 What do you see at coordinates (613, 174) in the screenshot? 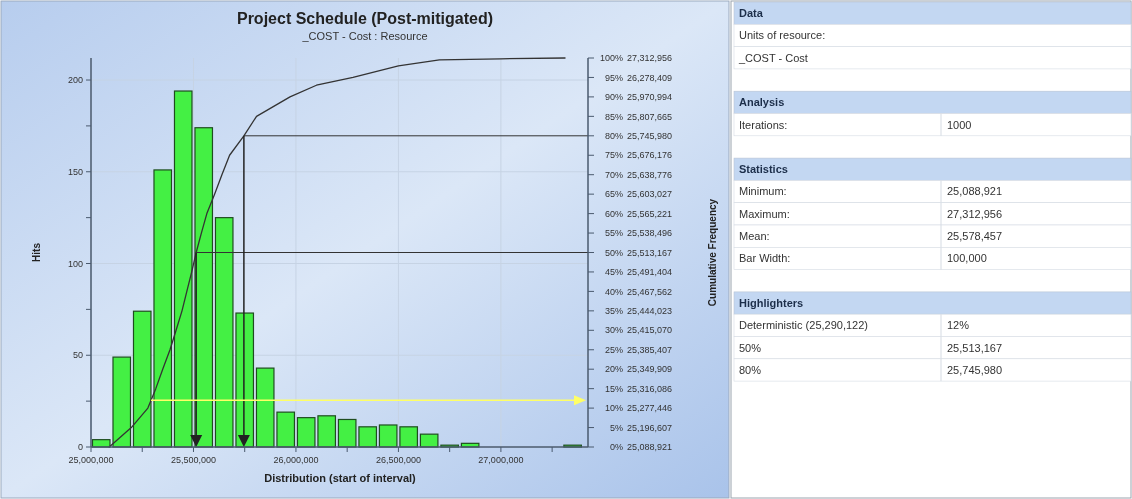
I see `y2-tick-label: 70%` at bounding box center [613, 174].